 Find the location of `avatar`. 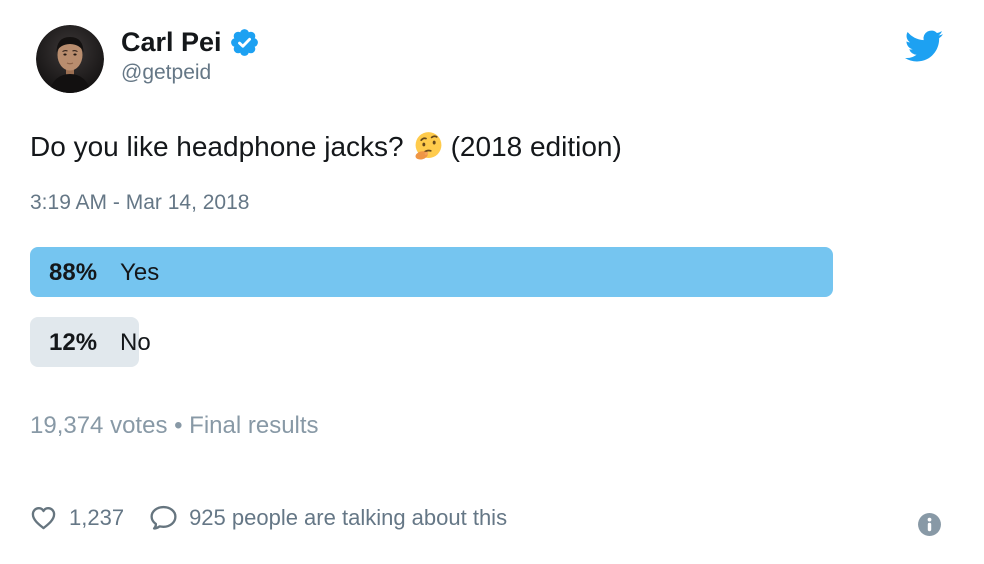

avatar is located at coordinates (70, 59).